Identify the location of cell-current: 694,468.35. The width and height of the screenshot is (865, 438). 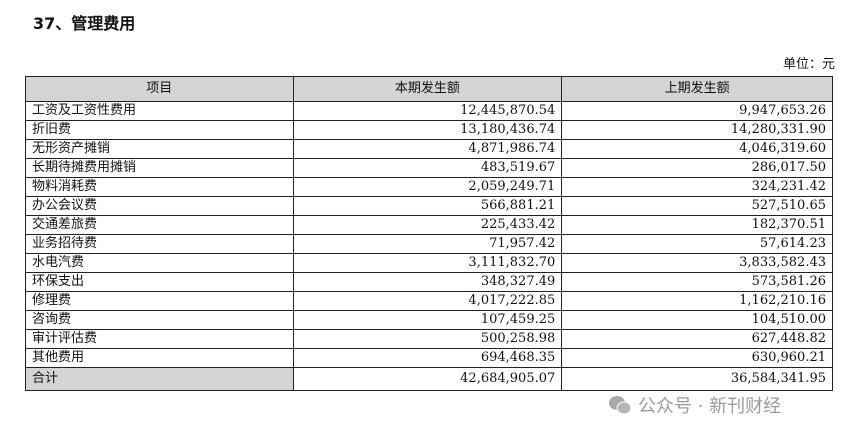
(427, 358).